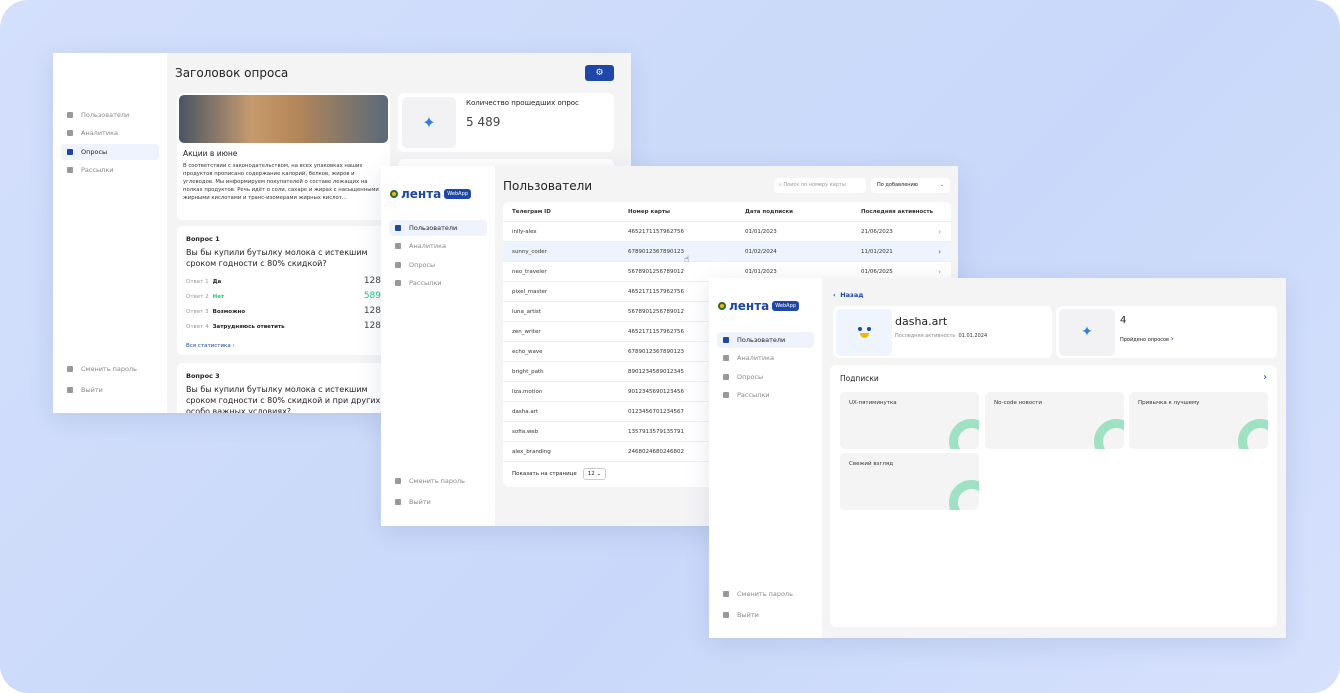 The image size is (1340, 693). I want to click on cell: 9012345690123456, so click(656, 391).